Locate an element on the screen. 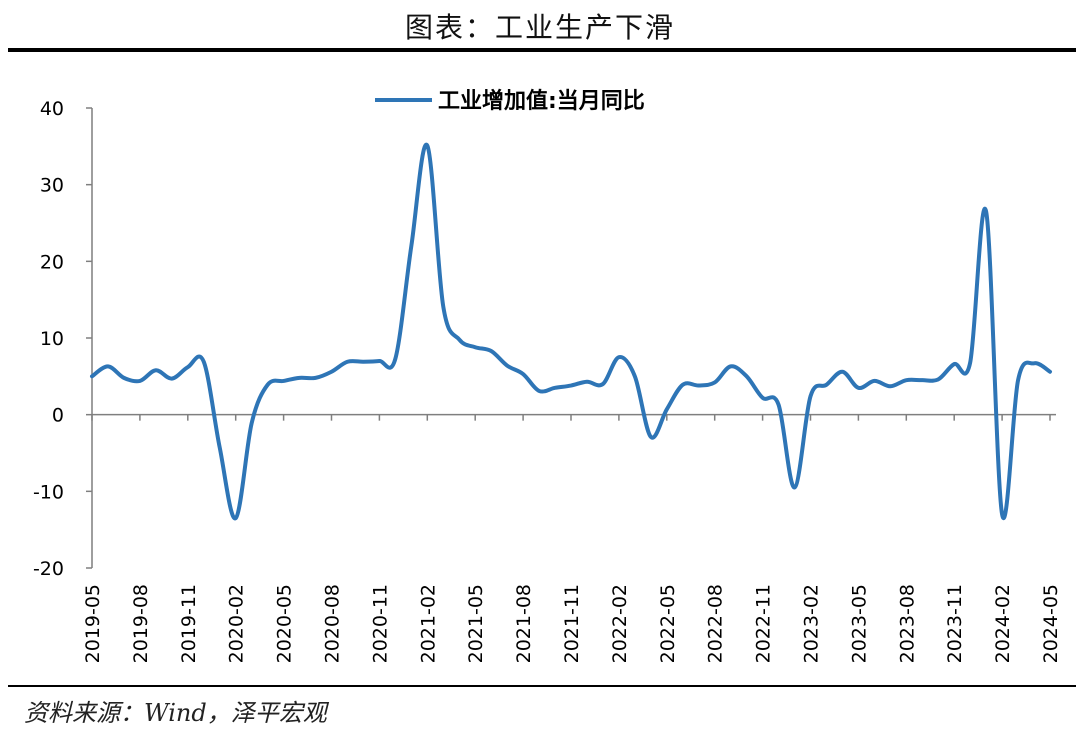  x-tick-label: 2020-11 is located at coordinates (380, 623).